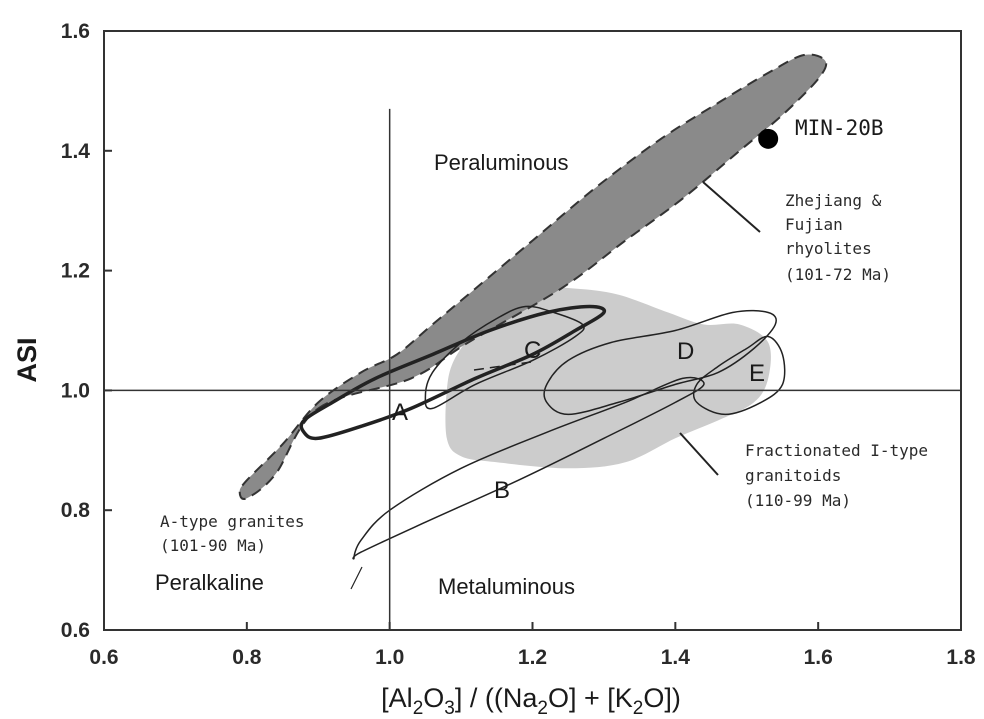 Image resolution: width=984 pixels, height=719 pixels. What do you see at coordinates (389, 657) in the screenshot?
I see `x-tick-label: 1.0` at bounding box center [389, 657].